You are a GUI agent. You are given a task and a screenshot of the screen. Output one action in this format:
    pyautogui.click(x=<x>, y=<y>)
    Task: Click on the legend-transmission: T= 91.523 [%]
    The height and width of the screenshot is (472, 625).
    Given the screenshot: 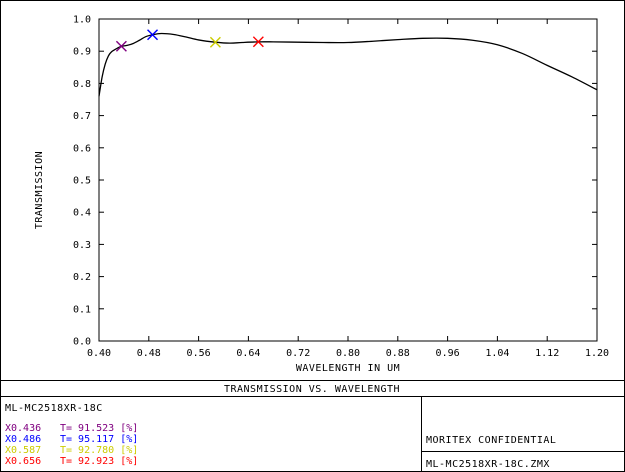 What is the action you would take?
    pyautogui.click(x=99, y=428)
    